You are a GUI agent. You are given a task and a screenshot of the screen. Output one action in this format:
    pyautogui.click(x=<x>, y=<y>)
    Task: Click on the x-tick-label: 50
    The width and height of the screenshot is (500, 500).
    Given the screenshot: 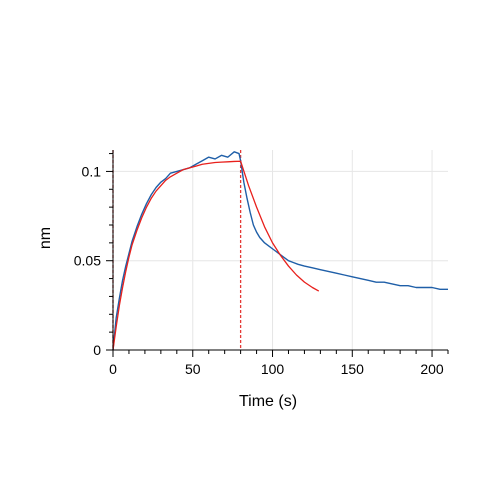 What is the action you would take?
    pyautogui.click(x=193, y=369)
    